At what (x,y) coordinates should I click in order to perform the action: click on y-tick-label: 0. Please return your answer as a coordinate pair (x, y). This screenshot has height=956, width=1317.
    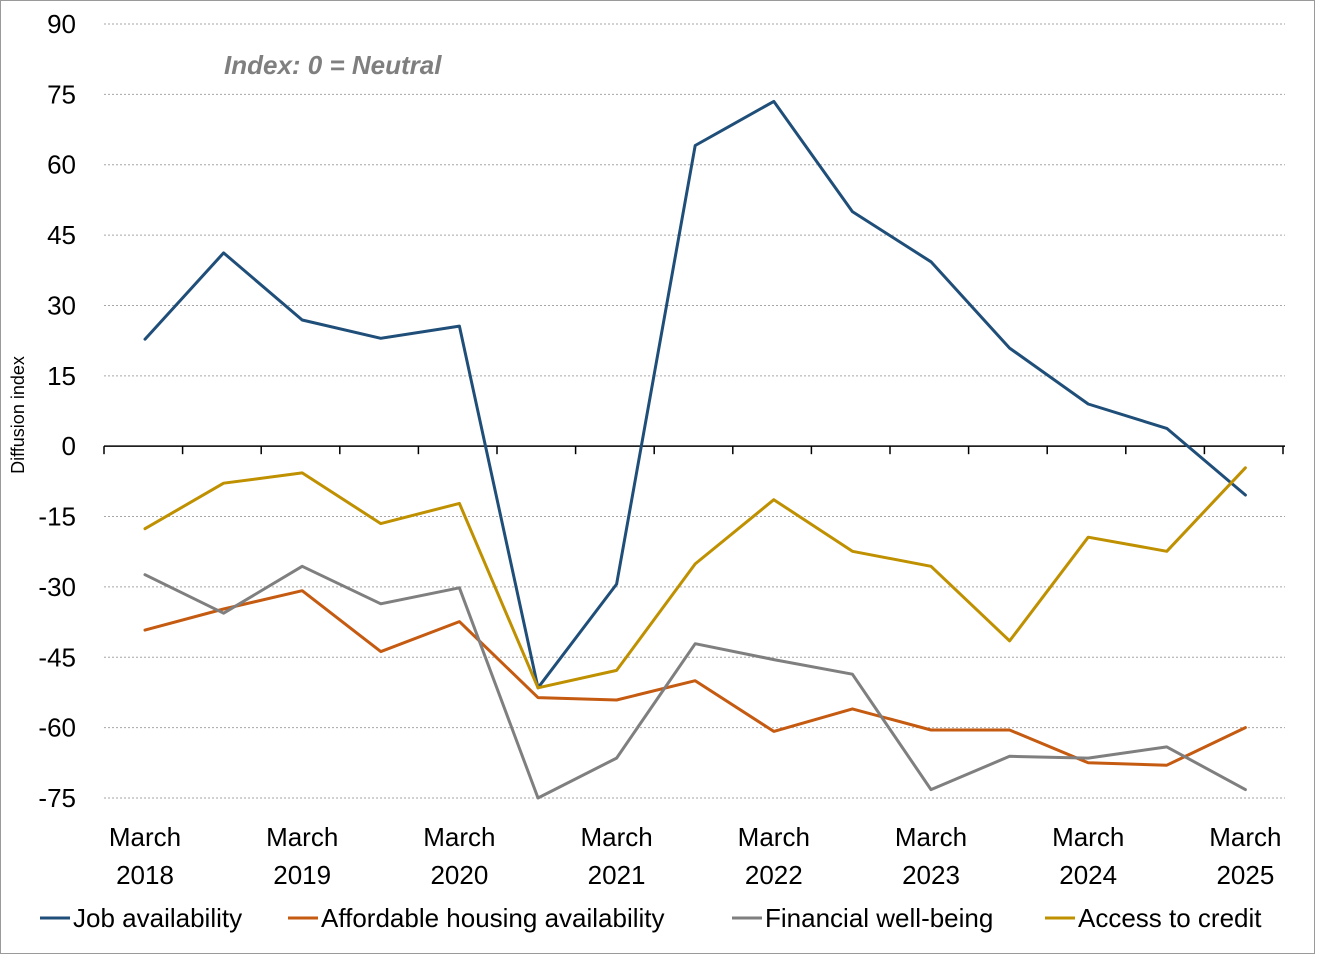
    Looking at the image, I should click on (69, 446).